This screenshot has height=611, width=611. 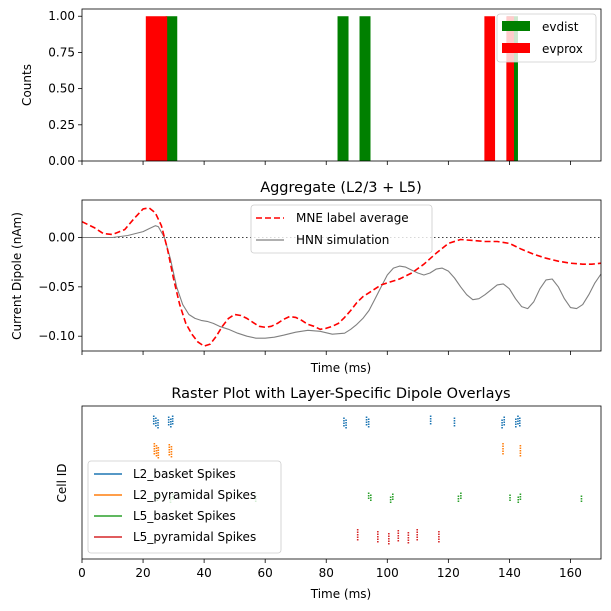 What do you see at coordinates (27, 85) in the screenshot?
I see `histogram-y-label: Counts` at bounding box center [27, 85].